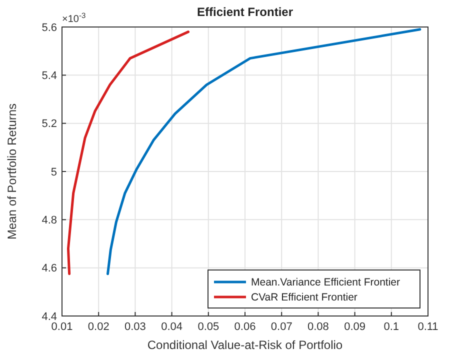 Image resolution: width=474 pixels, height=355 pixels. I want to click on legend-label: Mean.Variance Efficient Frontier, so click(326, 282).